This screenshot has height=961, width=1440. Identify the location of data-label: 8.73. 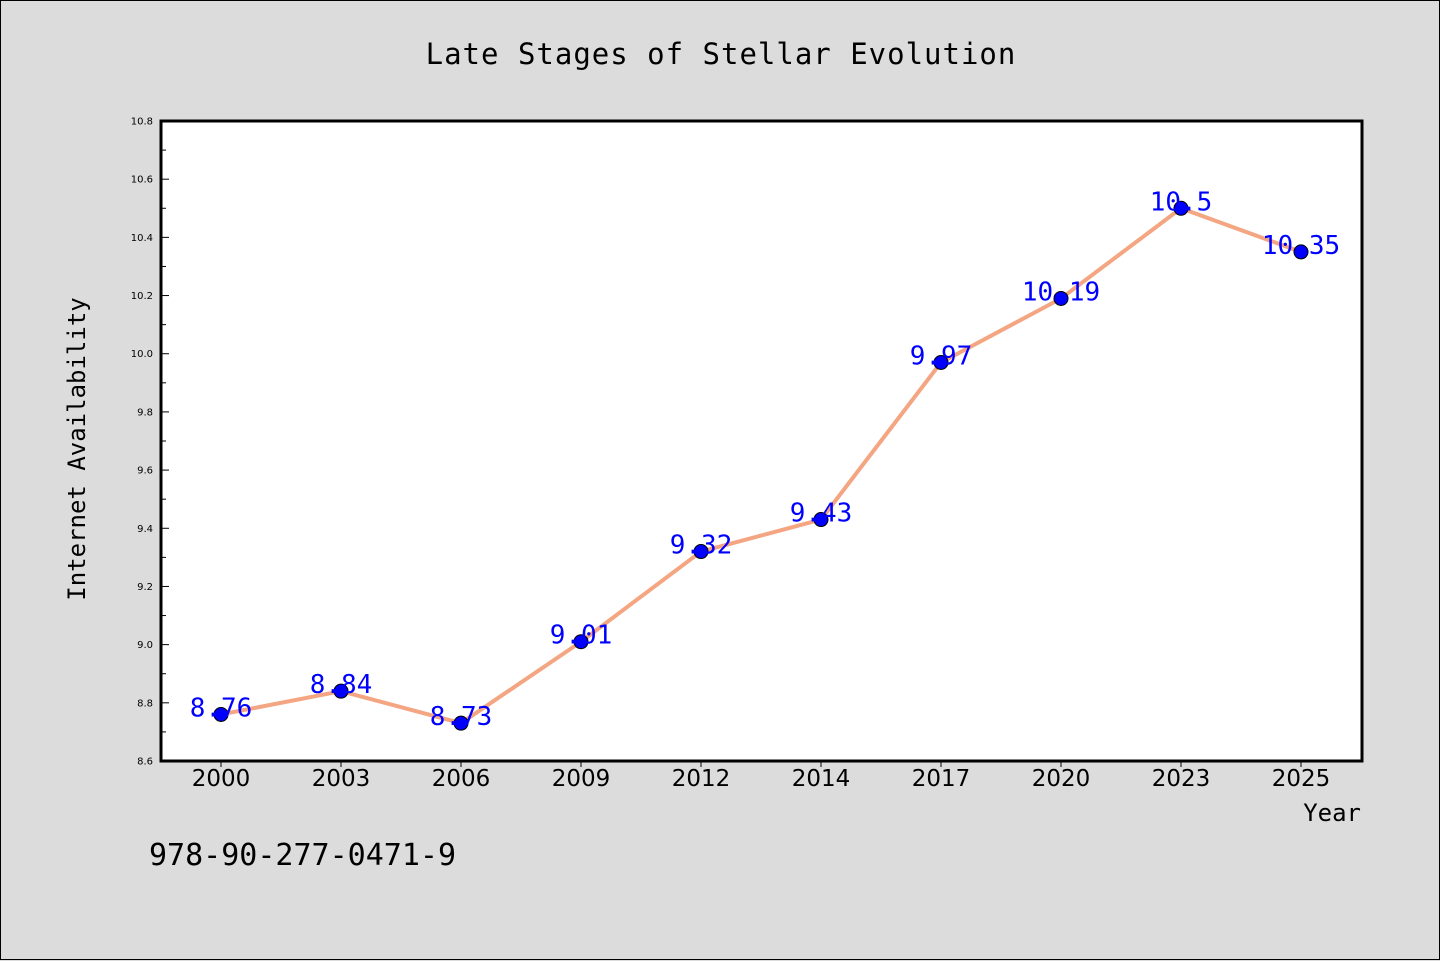
(461, 717).